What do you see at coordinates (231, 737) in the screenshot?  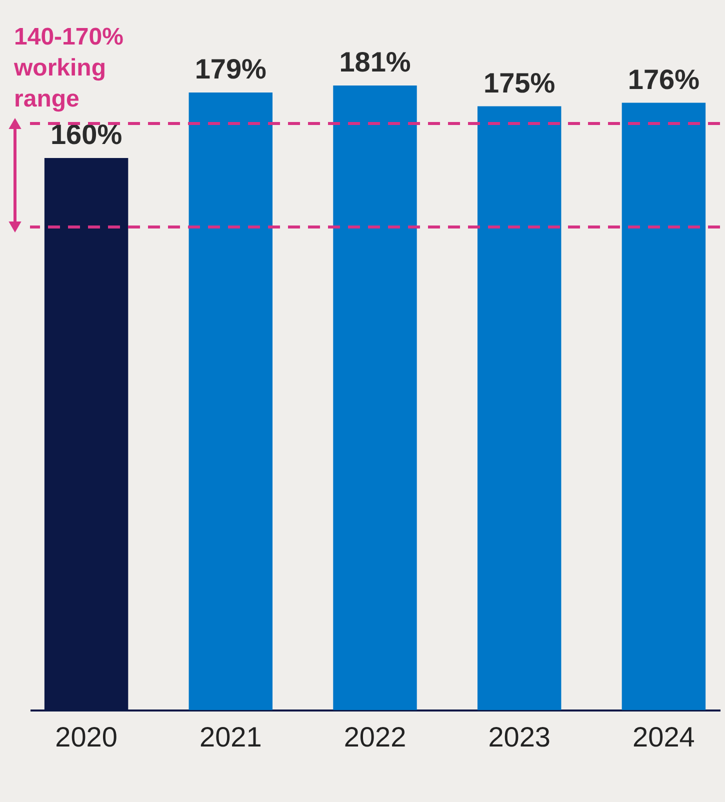 I see `x-tick-label: 2021` at bounding box center [231, 737].